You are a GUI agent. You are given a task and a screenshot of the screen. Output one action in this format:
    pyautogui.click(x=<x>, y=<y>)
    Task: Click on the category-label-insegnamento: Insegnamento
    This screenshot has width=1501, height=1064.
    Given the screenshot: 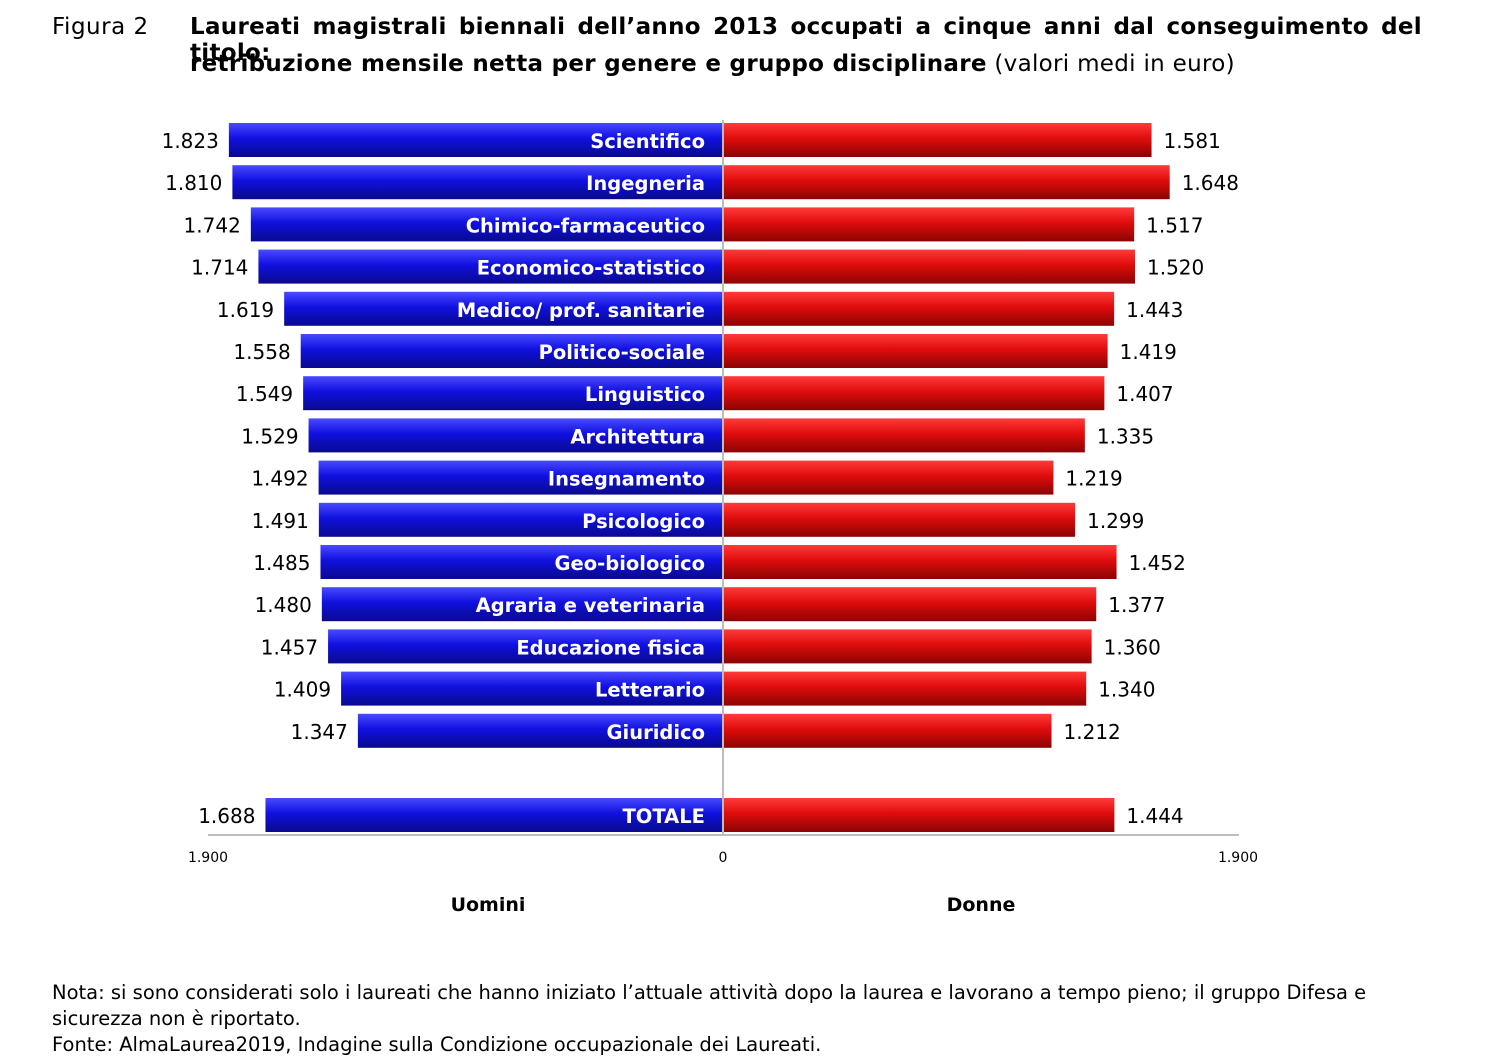 What is the action you would take?
    pyautogui.click(x=626, y=479)
    